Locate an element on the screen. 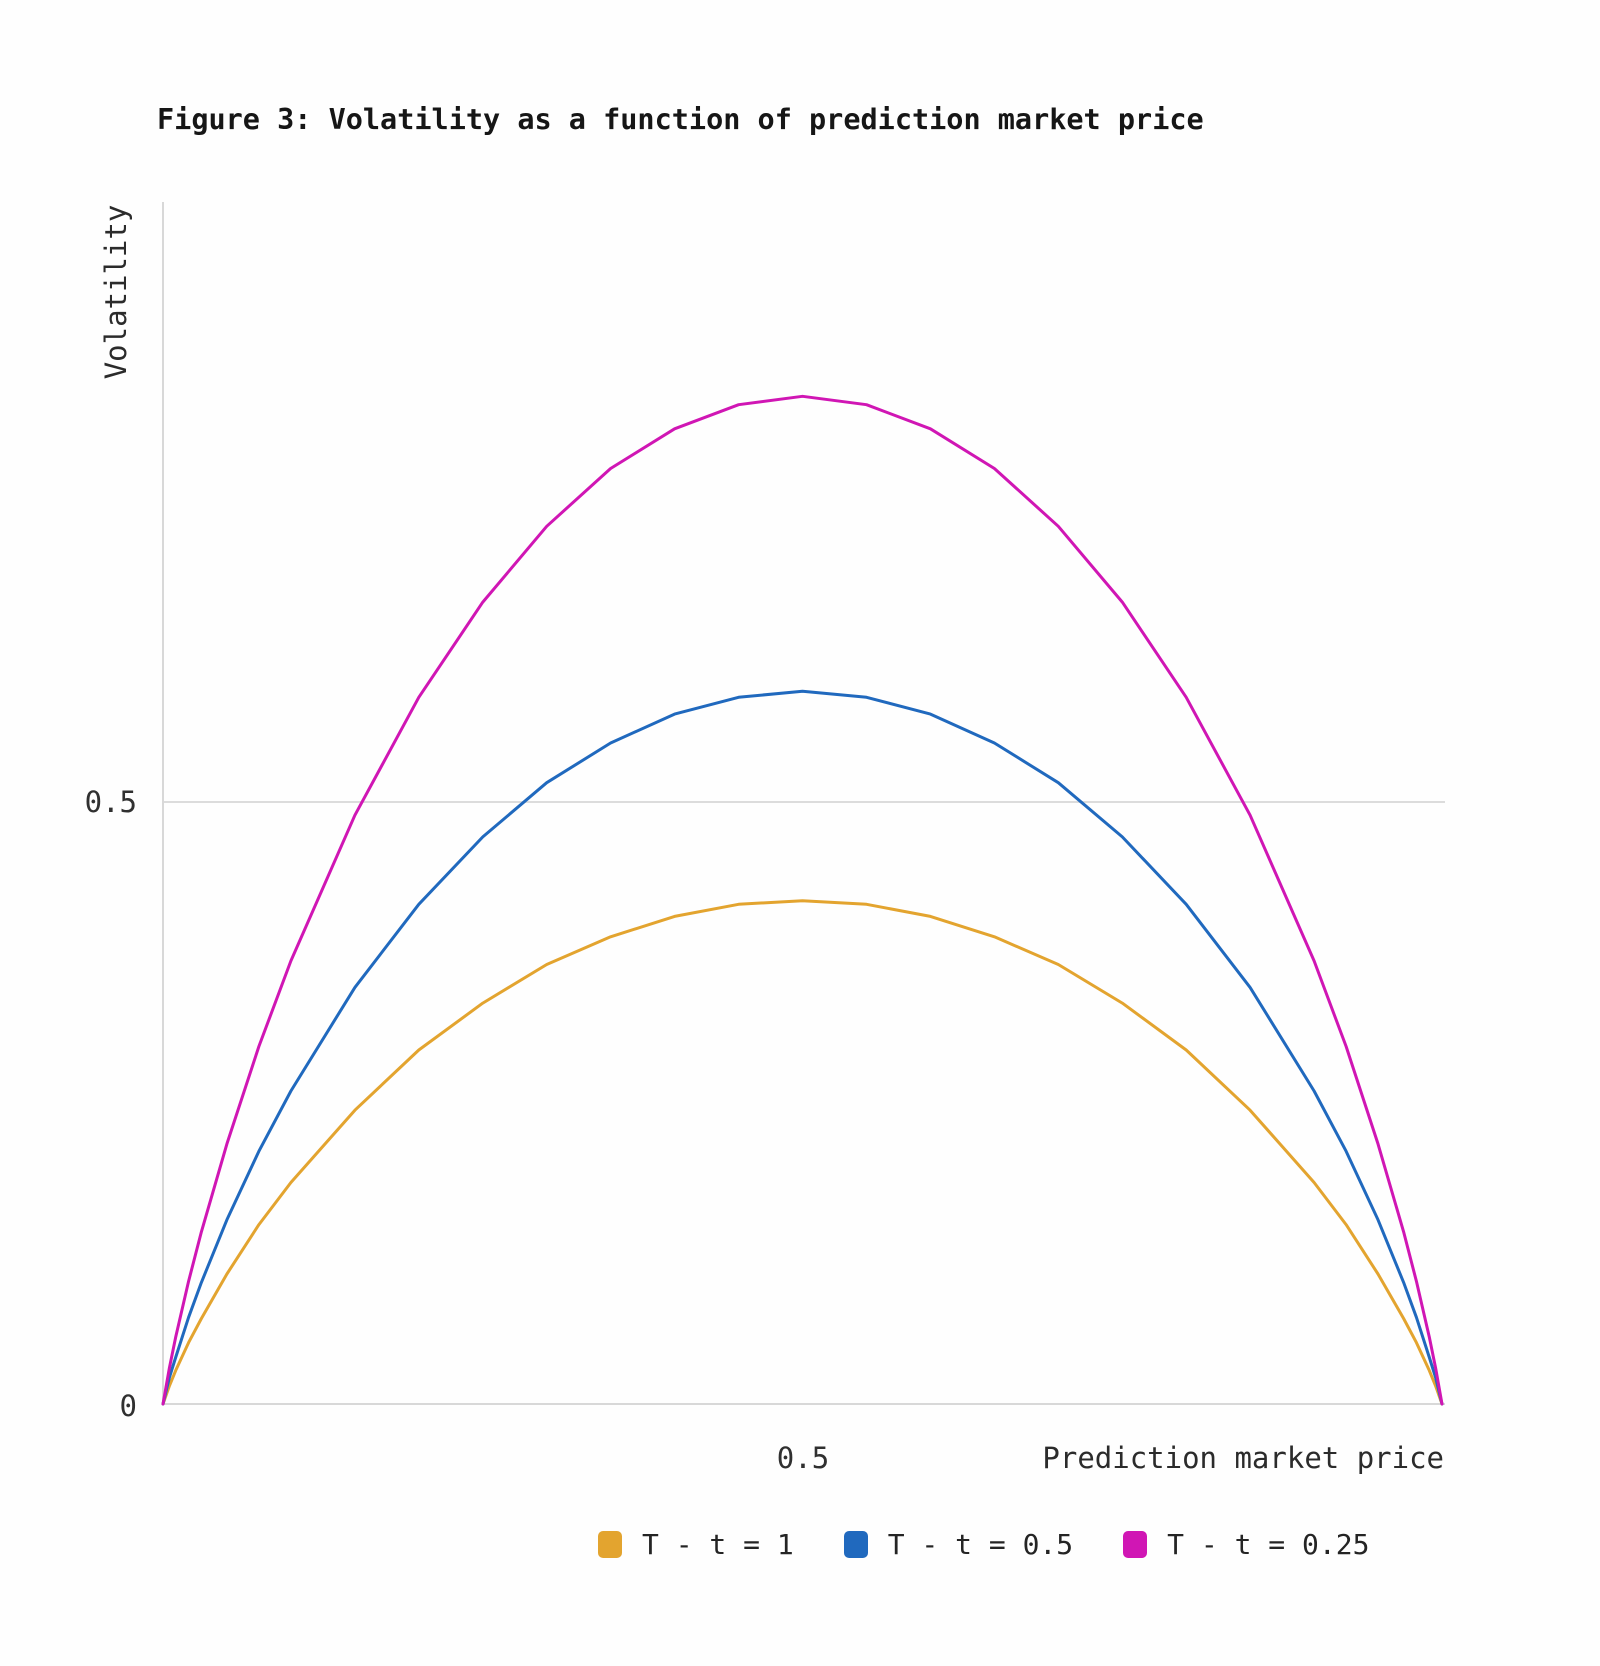  legend-swatch-t05 is located at coordinates (855, 1544).